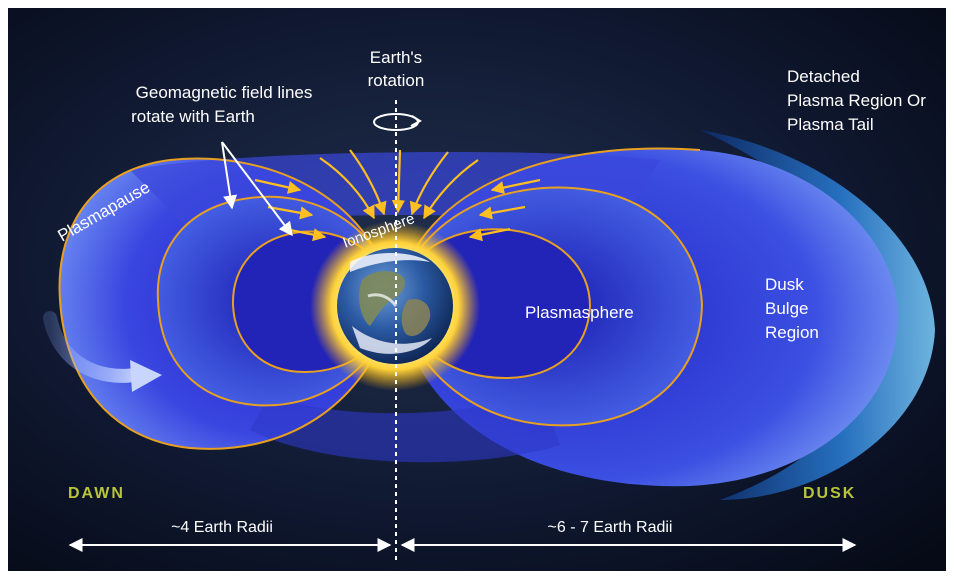  What do you see at coordinates (823, 76) in the screenshot?
I see `detached-label-1: Detached` at bounding box center [823, 76].